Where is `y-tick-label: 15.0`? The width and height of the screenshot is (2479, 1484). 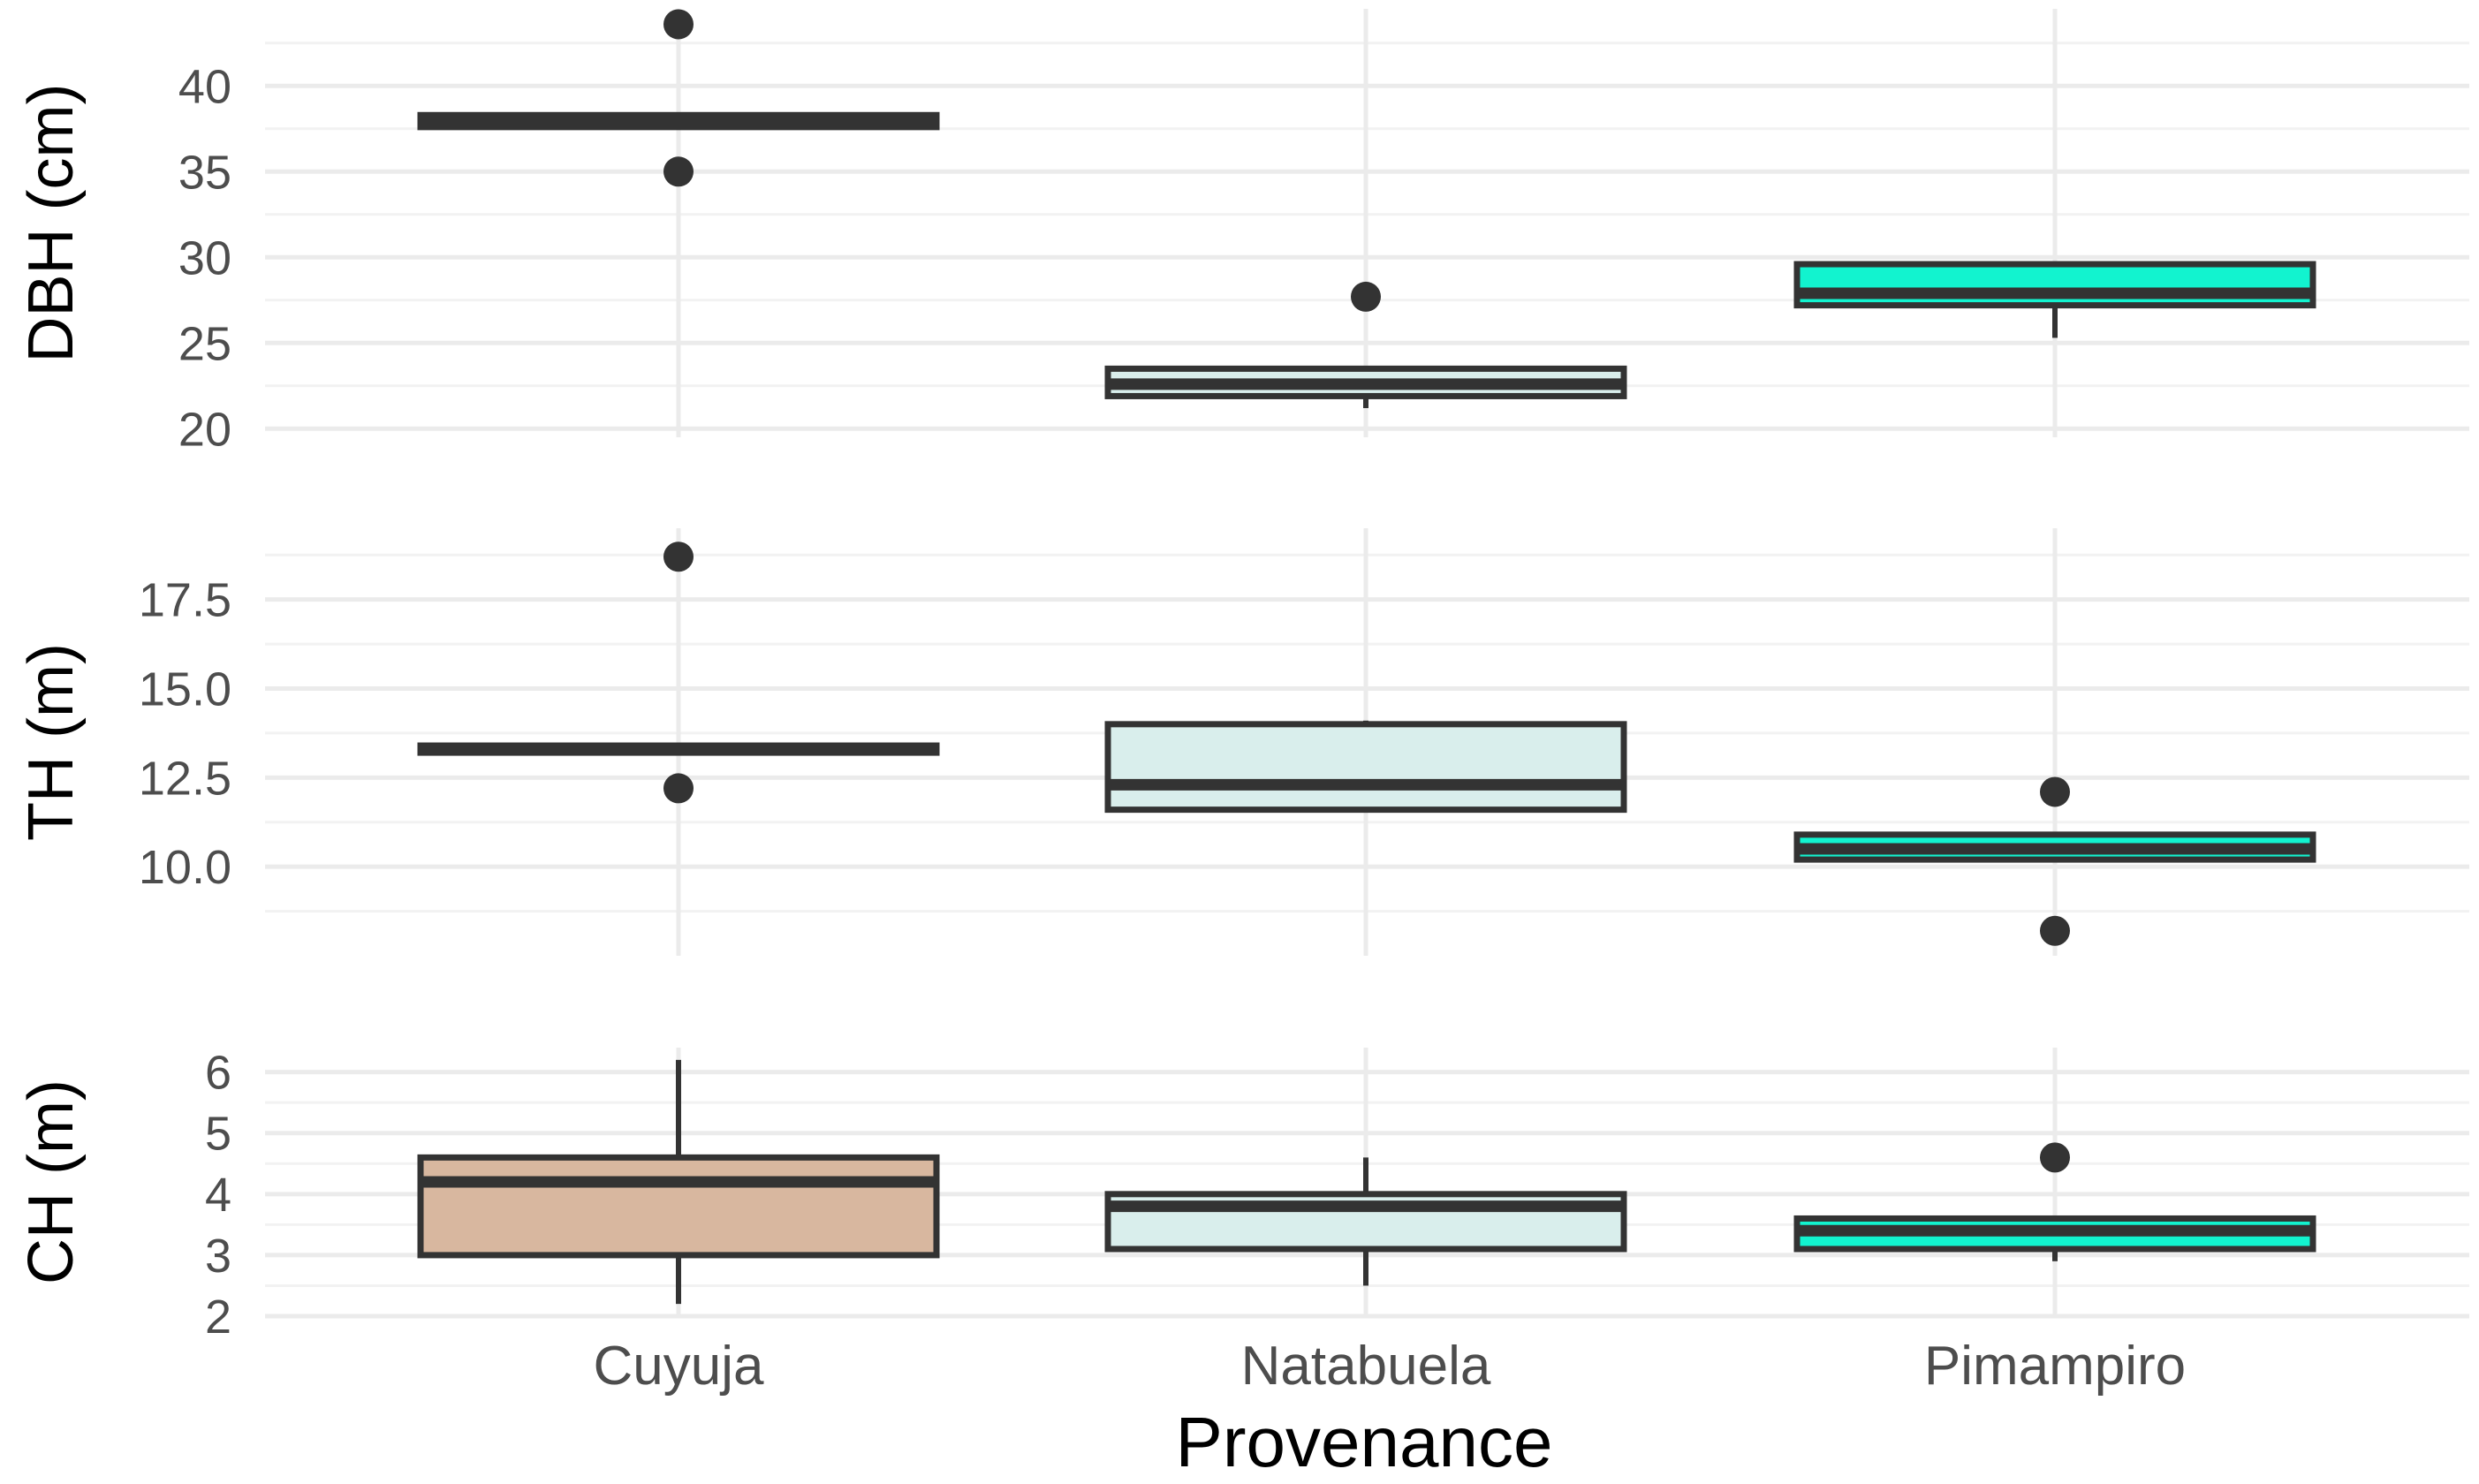 y-tick-label: 15.0 is located at coordinates (185, 689).